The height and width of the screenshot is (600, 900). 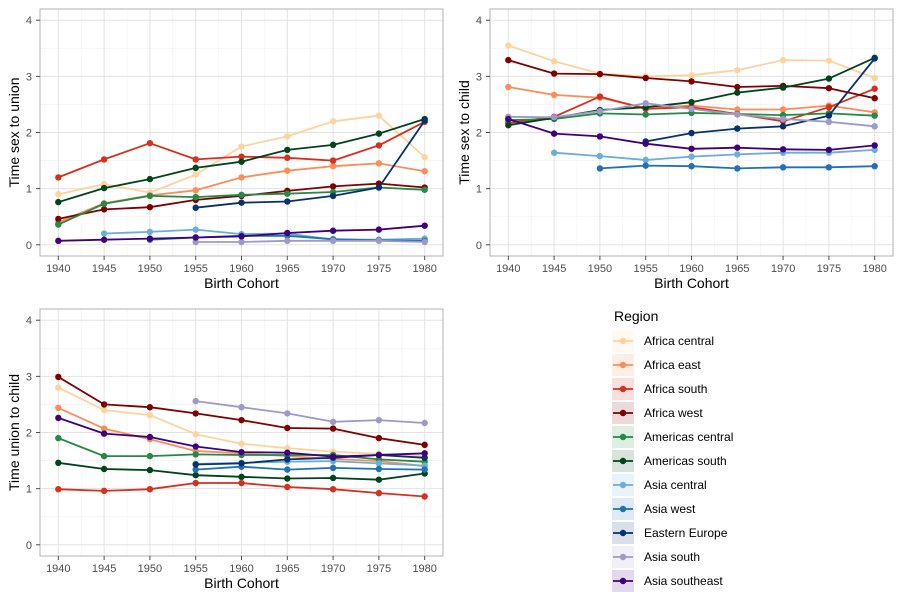 What do you see at coordinates (874, 269) in the screenshot?
I see `x-tick-label: 1980` at bounding box center [874, 269].